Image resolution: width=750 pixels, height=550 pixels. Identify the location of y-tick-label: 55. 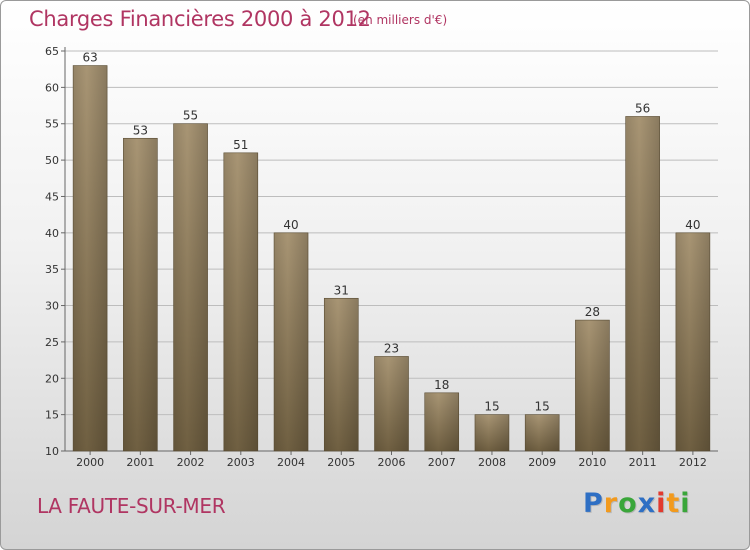
(52, 124).